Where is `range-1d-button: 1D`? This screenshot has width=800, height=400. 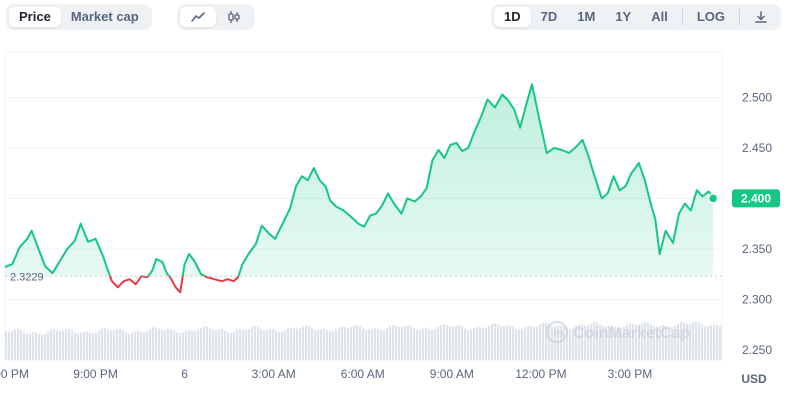
range-1d-button: 1D is located at coordinates (512, 17).